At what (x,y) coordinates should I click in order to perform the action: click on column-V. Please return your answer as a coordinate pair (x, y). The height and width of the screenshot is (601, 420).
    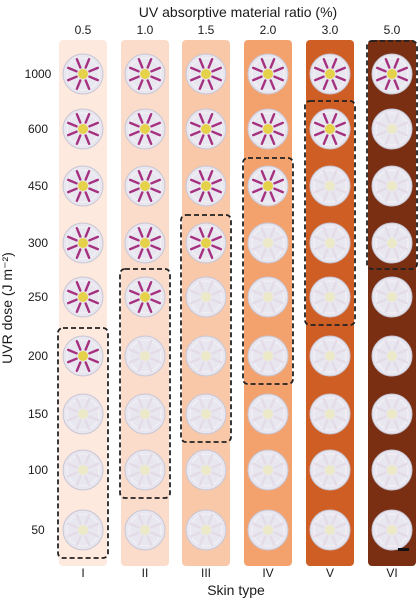
    Looking at the image, I should click on (330, 303).